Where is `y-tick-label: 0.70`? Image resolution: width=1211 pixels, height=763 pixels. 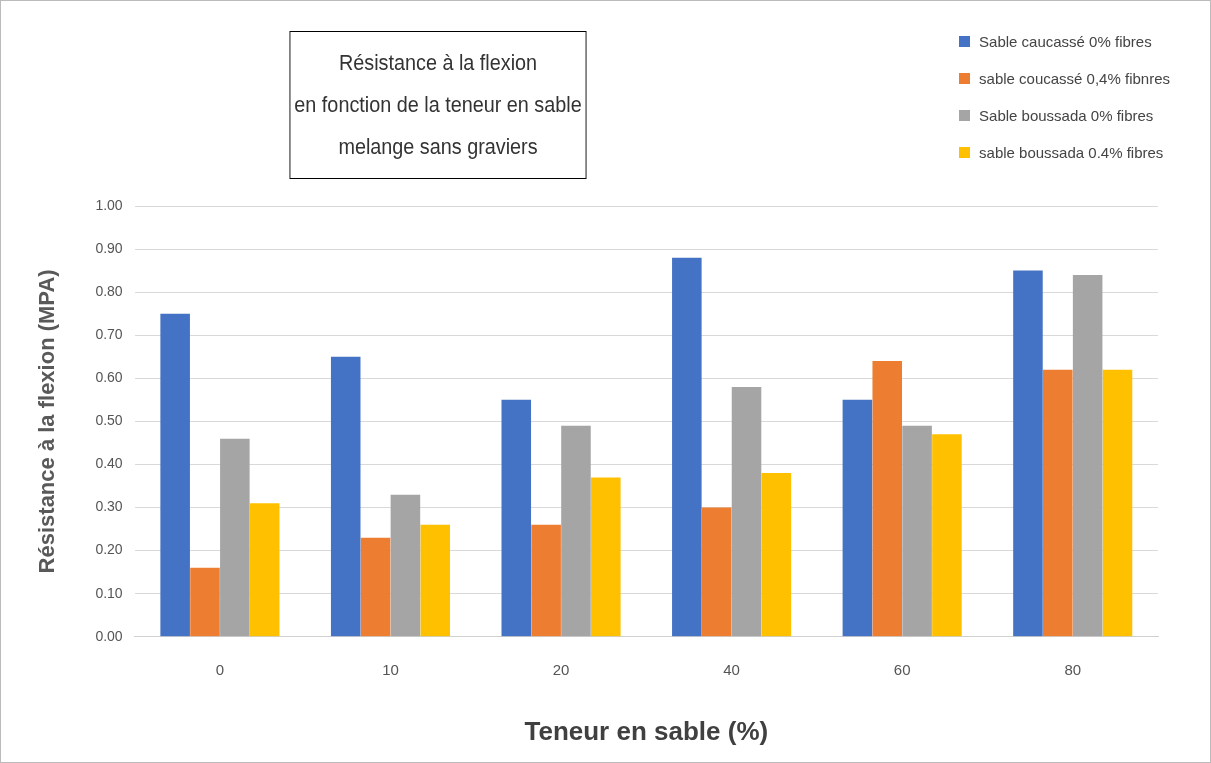
y-tick-label: 0.70 is located at coordinates (109, 334).